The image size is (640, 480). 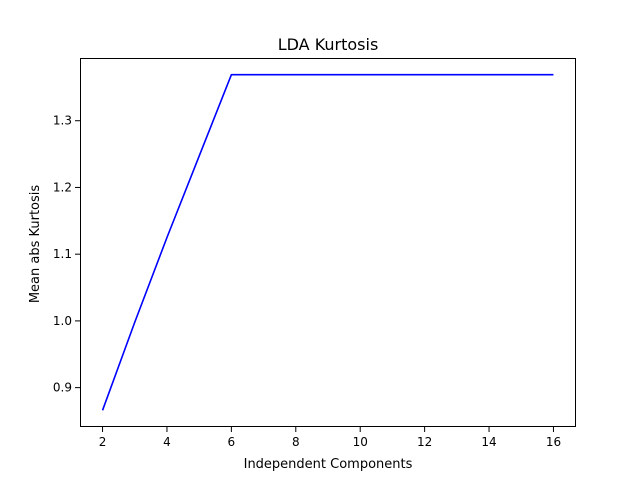 What do you see at coordinates (62, 321) in the screenshot?
I see `y-tick-label: 1.0` at bounding box center [62, 321].